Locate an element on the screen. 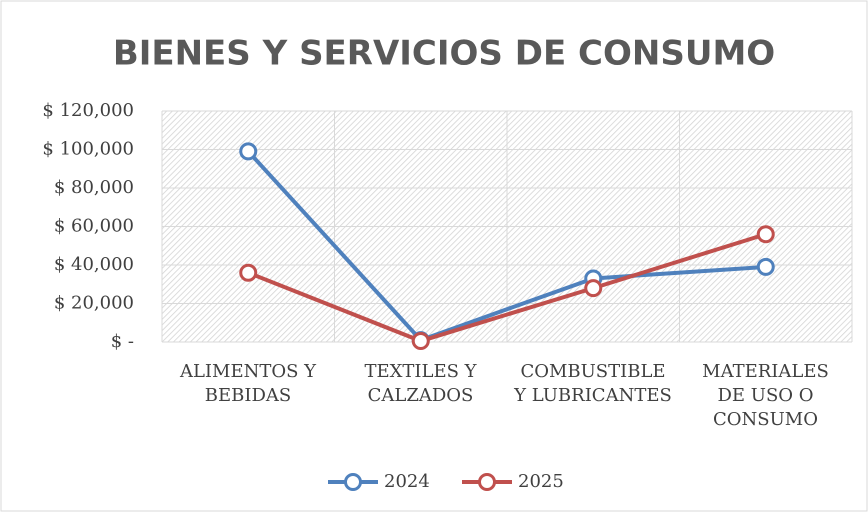  line is located at coordinates (507, 288).